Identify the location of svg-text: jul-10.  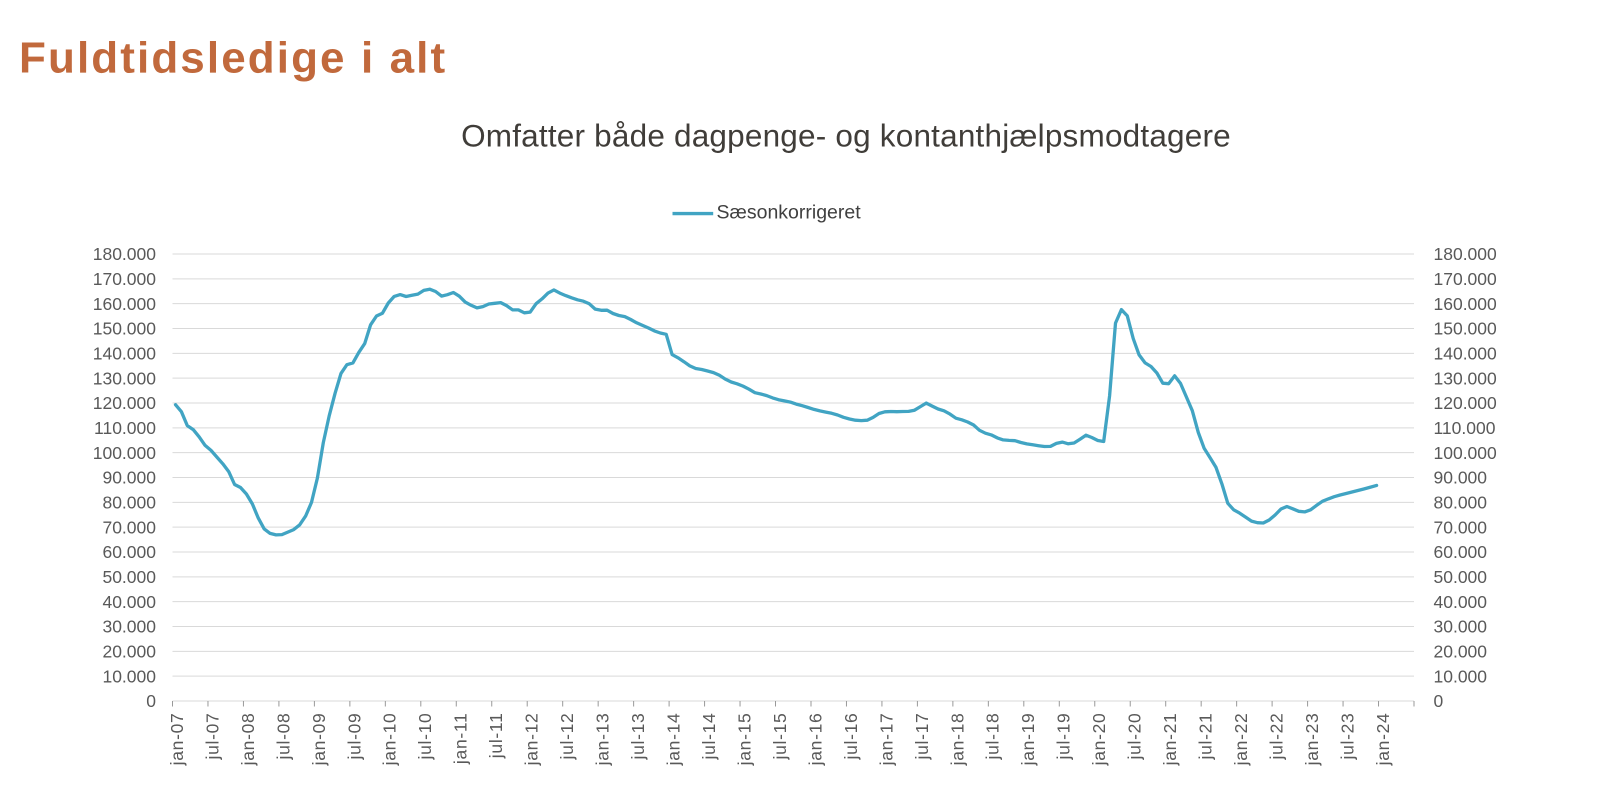
(425, 737).